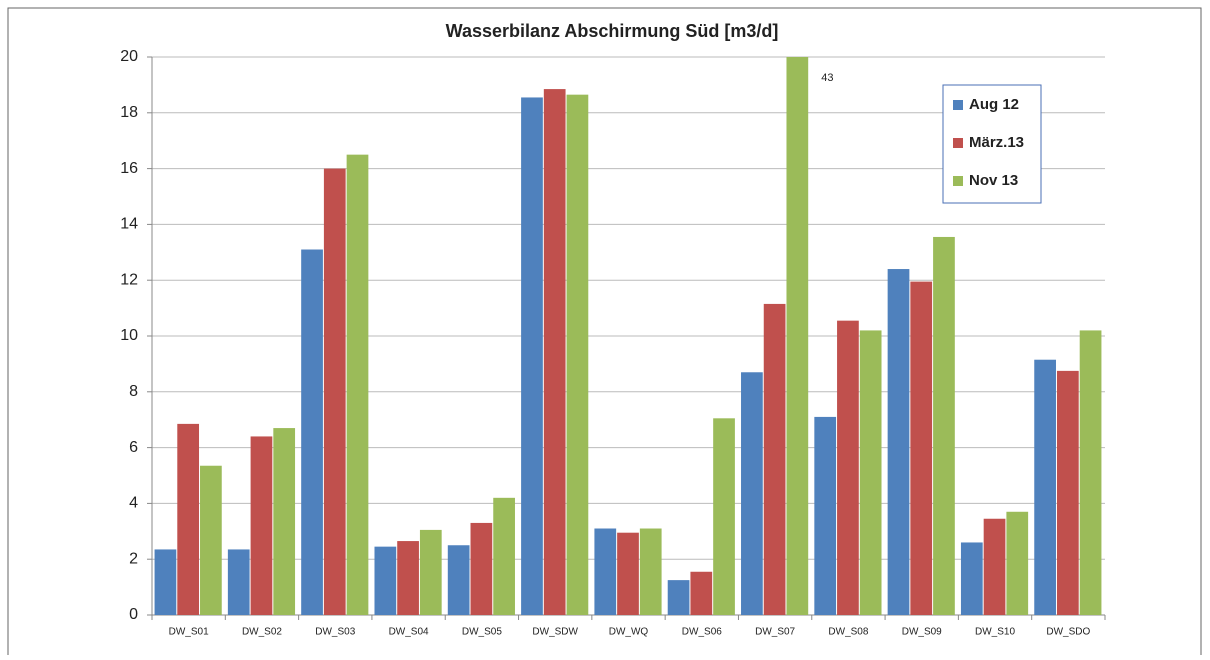  What do you see at coordinates (555, 632) in the screenshot?
I see `x-tick-label: DW_SDW` at bounding box center [555, 632].